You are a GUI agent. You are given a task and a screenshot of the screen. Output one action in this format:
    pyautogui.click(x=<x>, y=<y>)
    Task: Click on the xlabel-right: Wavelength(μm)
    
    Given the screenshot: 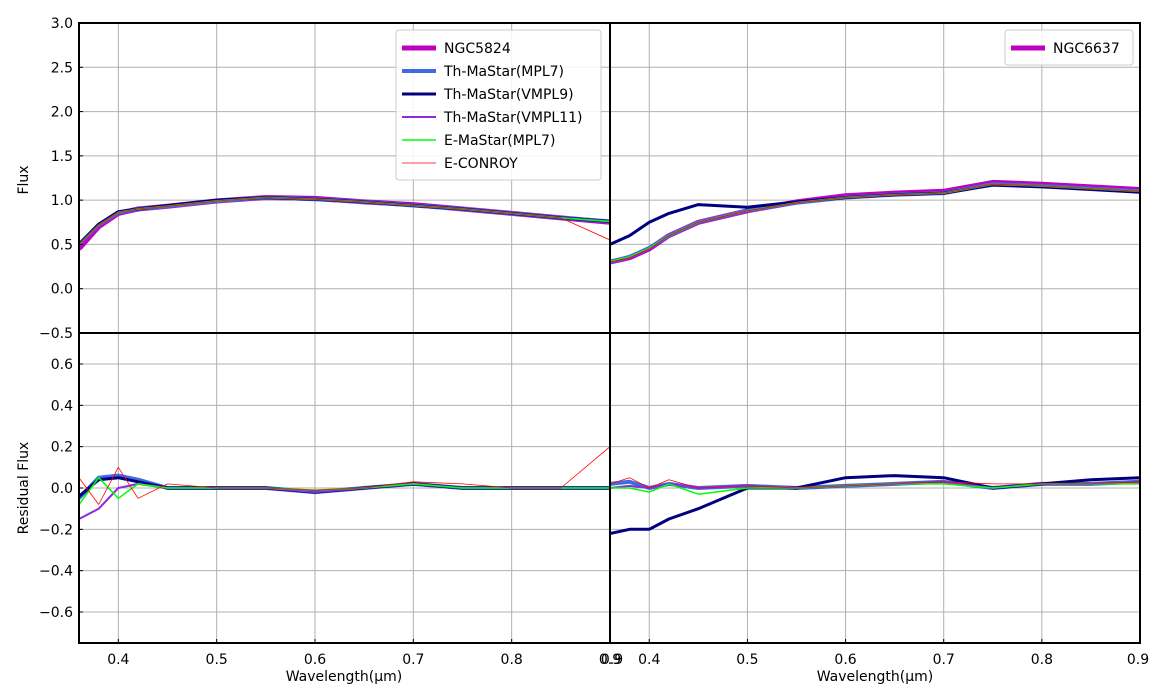 What is the action you would take?
    pyautogui.click(x=875, y=677)
    